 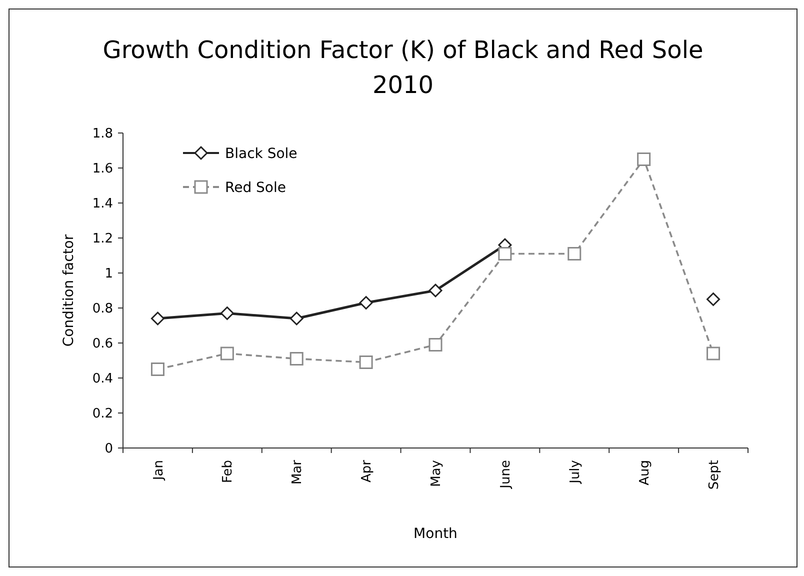 I want to click on legend-label: Red Sole, so click(x=255, y=188).